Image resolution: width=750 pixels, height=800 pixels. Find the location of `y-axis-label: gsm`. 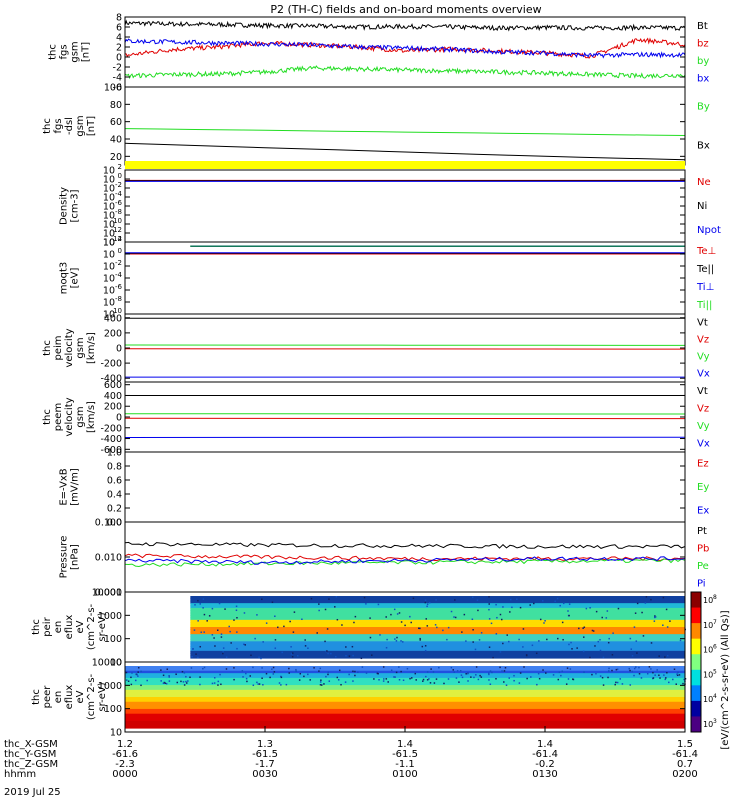

y-axis-label: gsm is located at coordinates (80, 416).